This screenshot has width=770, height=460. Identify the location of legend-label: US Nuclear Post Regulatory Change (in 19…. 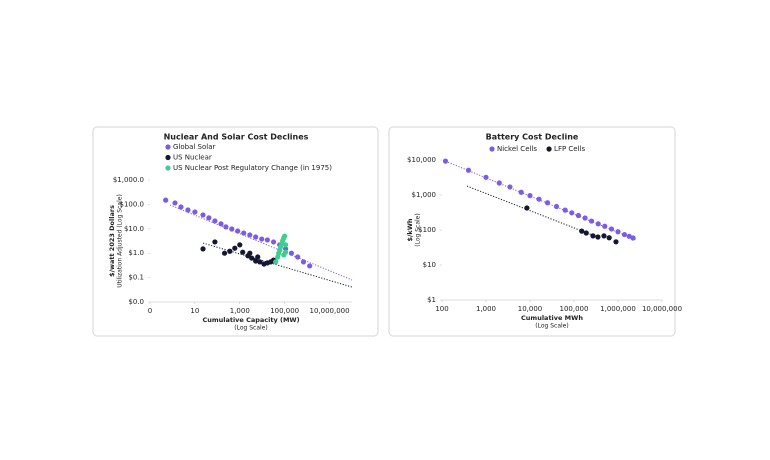
(252, 168).